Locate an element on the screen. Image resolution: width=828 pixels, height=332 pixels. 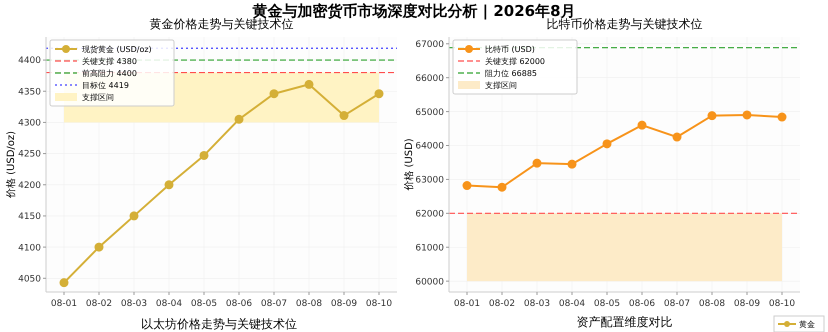
text: 以太坊价格走势与关键技术位 is located at coordinates (219, 324).